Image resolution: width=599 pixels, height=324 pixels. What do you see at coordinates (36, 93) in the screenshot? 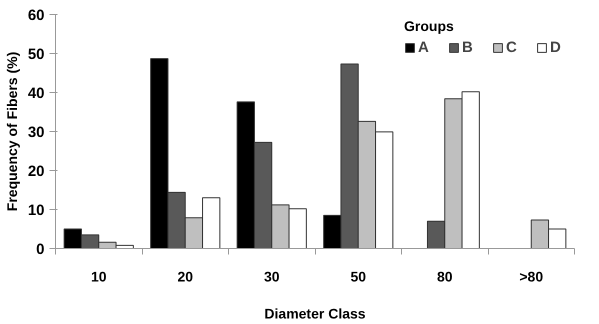
I see `y-tick-label: 40` at bounding box center [36, 93].